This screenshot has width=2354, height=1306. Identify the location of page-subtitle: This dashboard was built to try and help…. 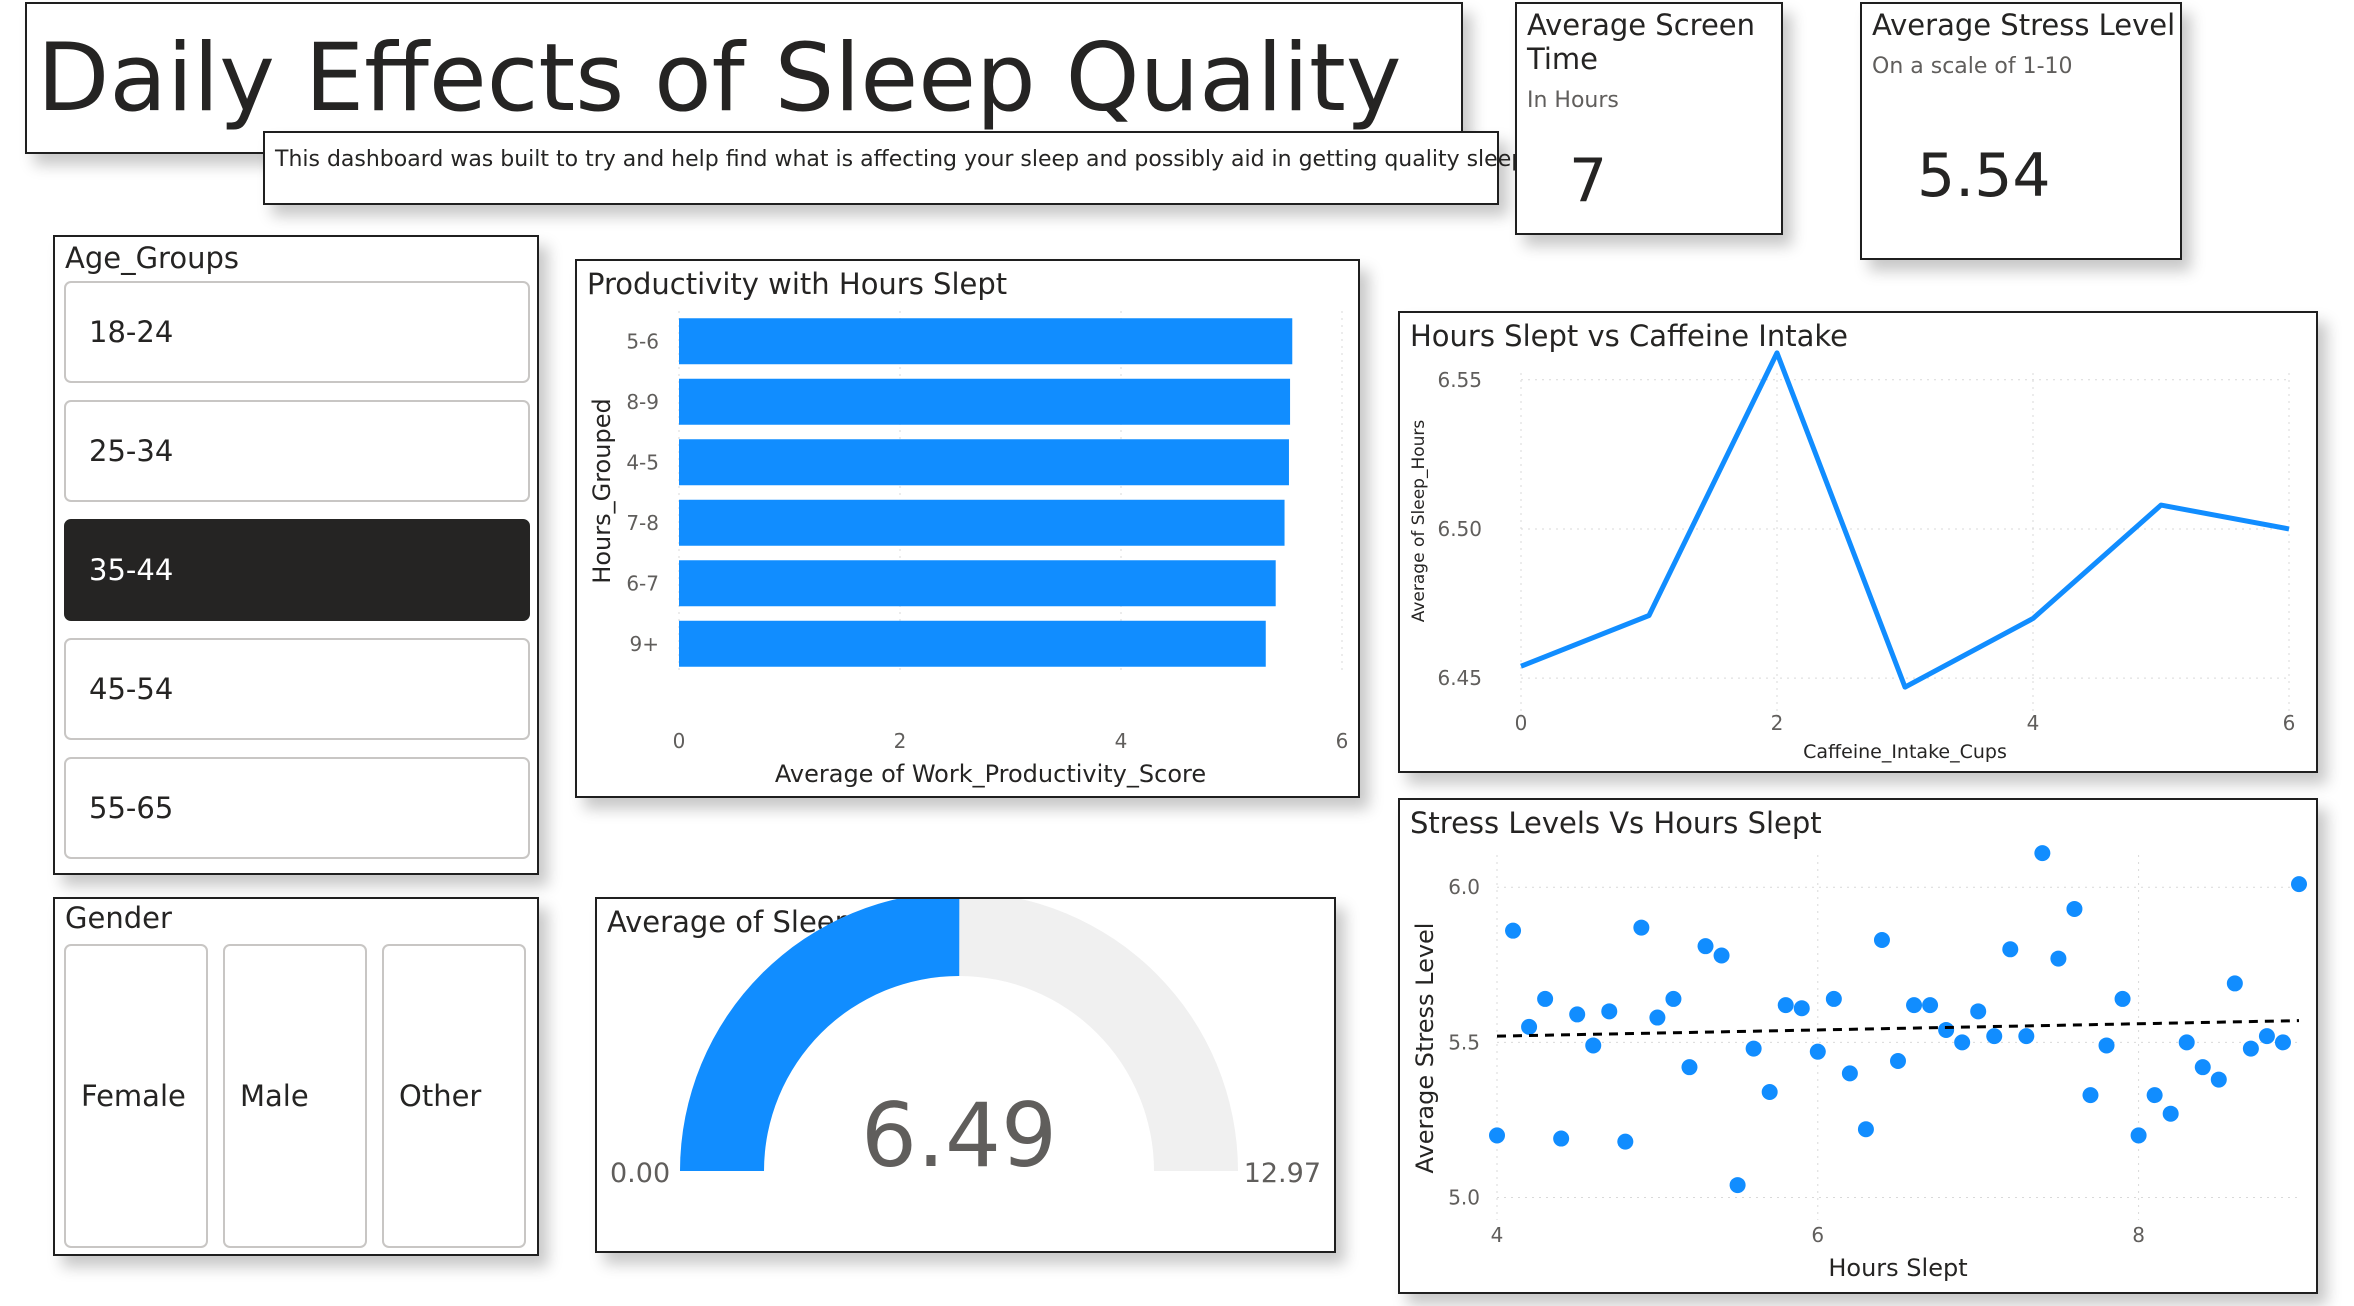
(900, 159).